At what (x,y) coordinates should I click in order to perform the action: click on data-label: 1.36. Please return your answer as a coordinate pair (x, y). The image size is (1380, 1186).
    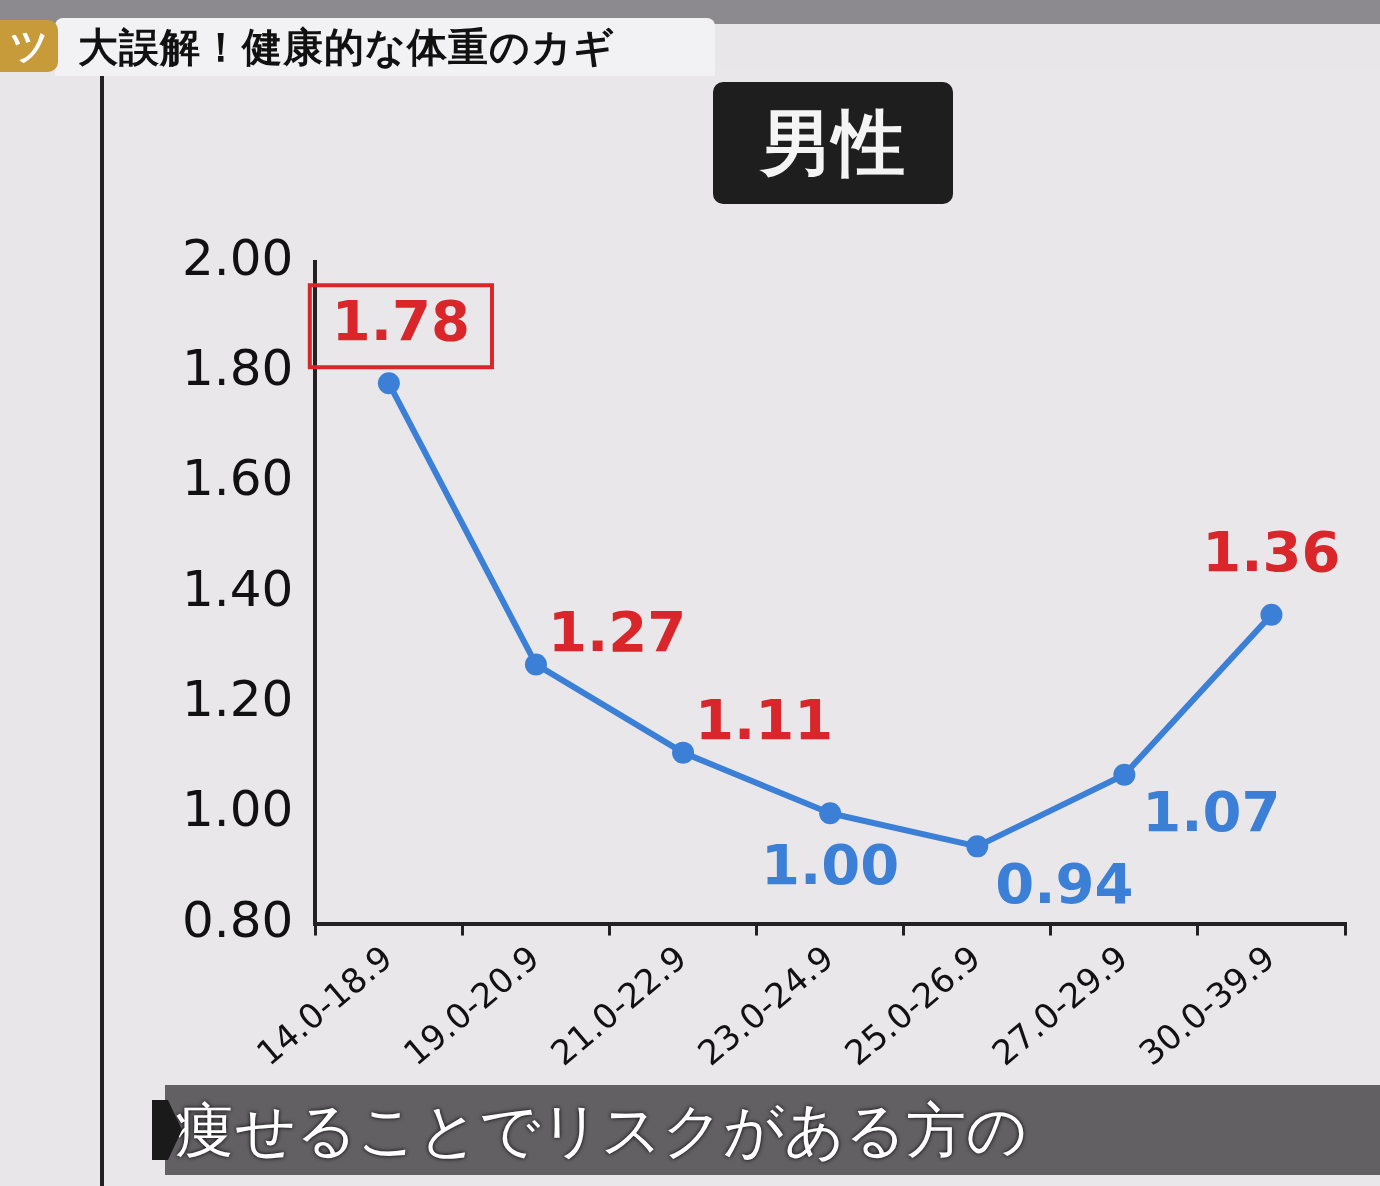
    Looking at the image, I should click on (1271, 552).